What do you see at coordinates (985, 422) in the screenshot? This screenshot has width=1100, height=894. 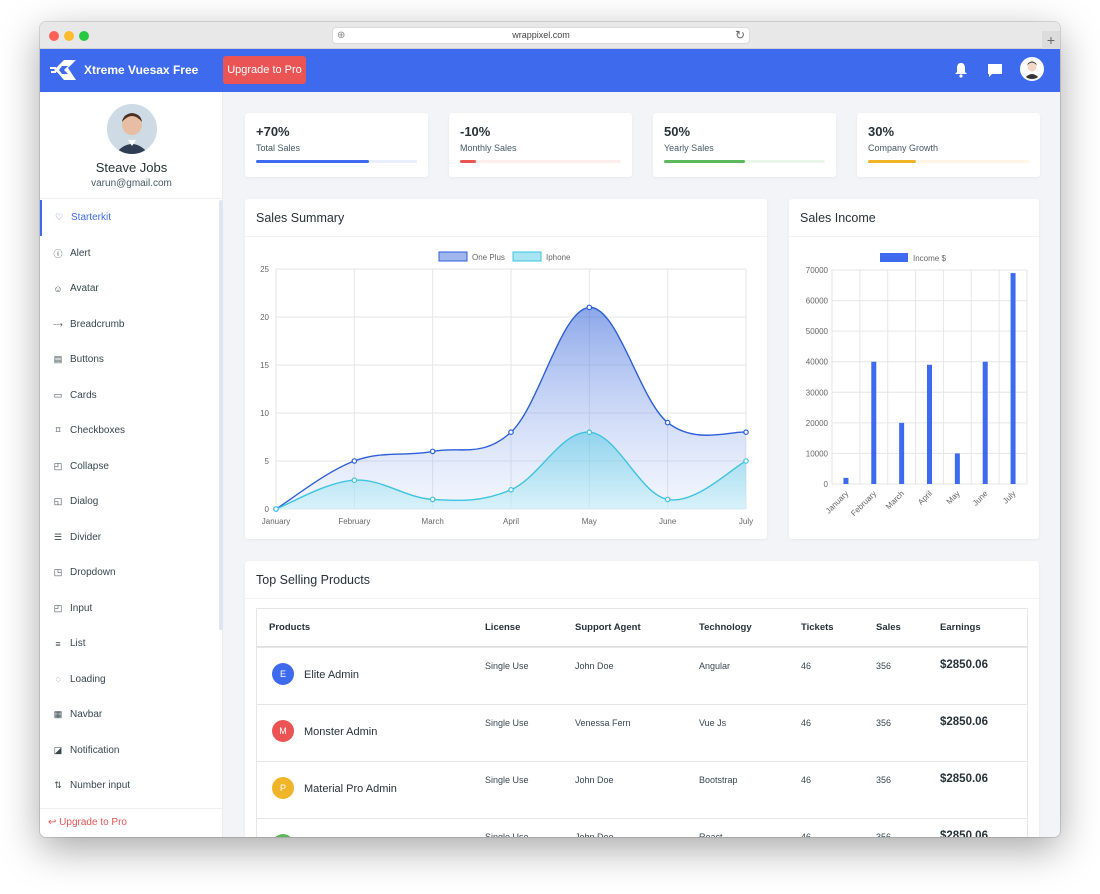 I see `bar-june` at bounding box center [985, 422].